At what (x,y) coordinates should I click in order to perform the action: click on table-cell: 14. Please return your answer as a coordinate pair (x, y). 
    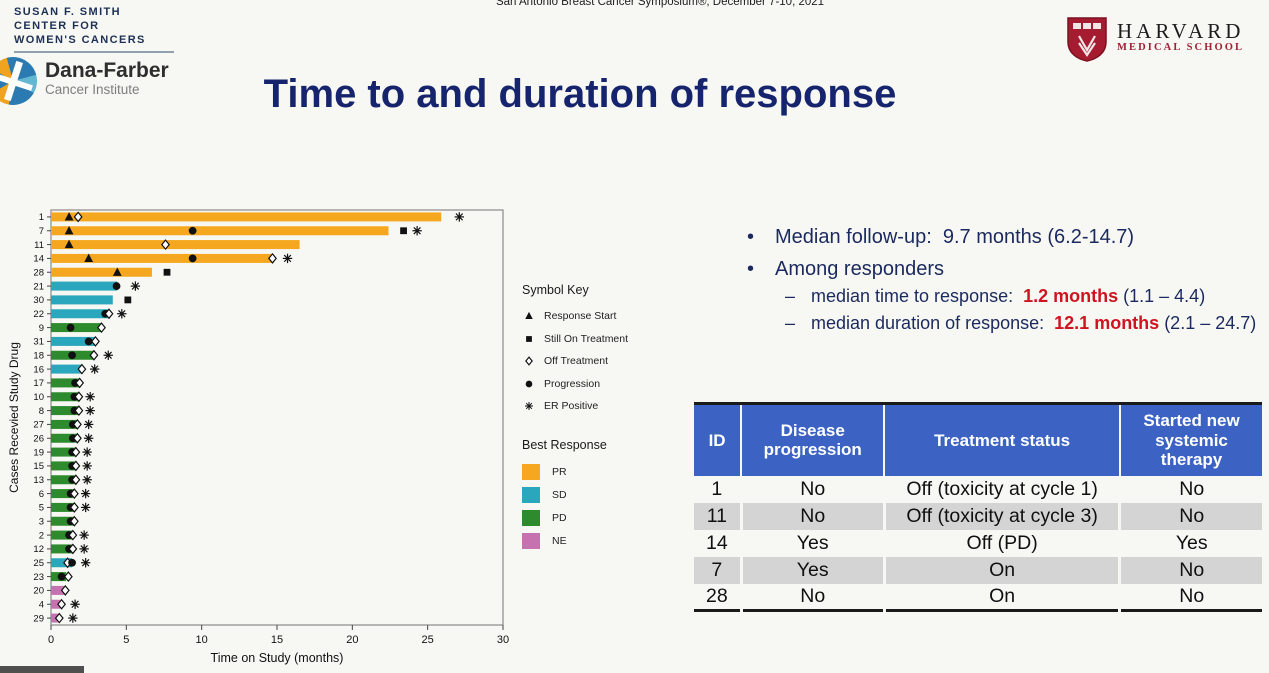
    Looking at the image, I should click on (716, 542).